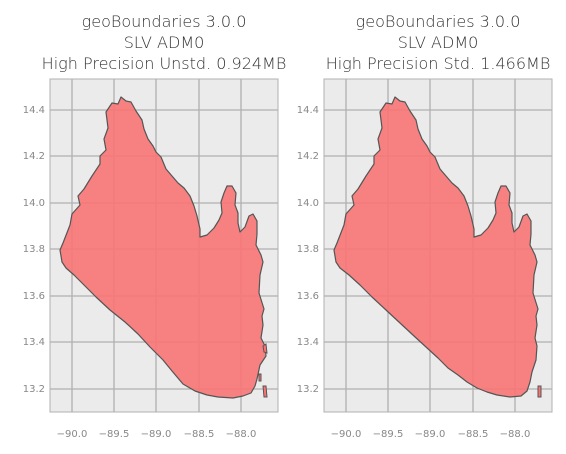 The height and width of the screenshot is (454, 566). What do you see at coordinates (34, 296) in the screenshot?
I see `left-ytick-label: 13.6` at bounding box center [34, 296].